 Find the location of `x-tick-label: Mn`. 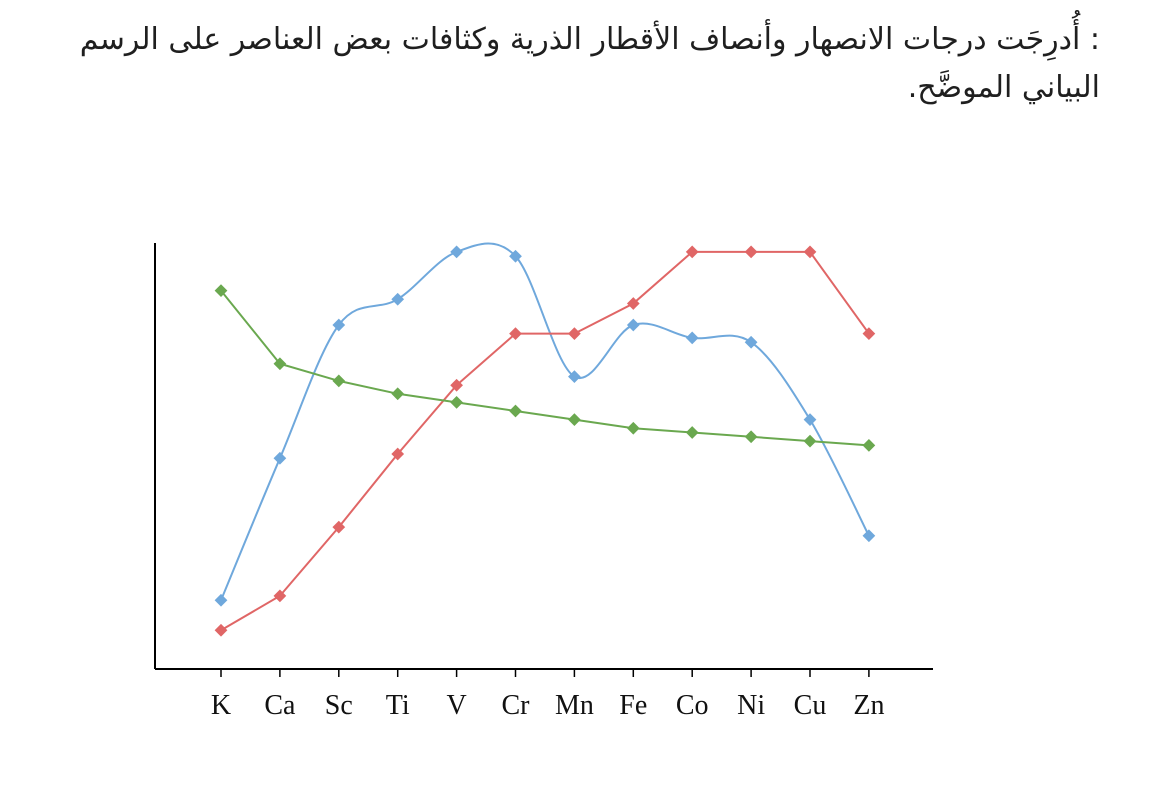

x-tick-label: Mn is located at coordinates (574, 705).